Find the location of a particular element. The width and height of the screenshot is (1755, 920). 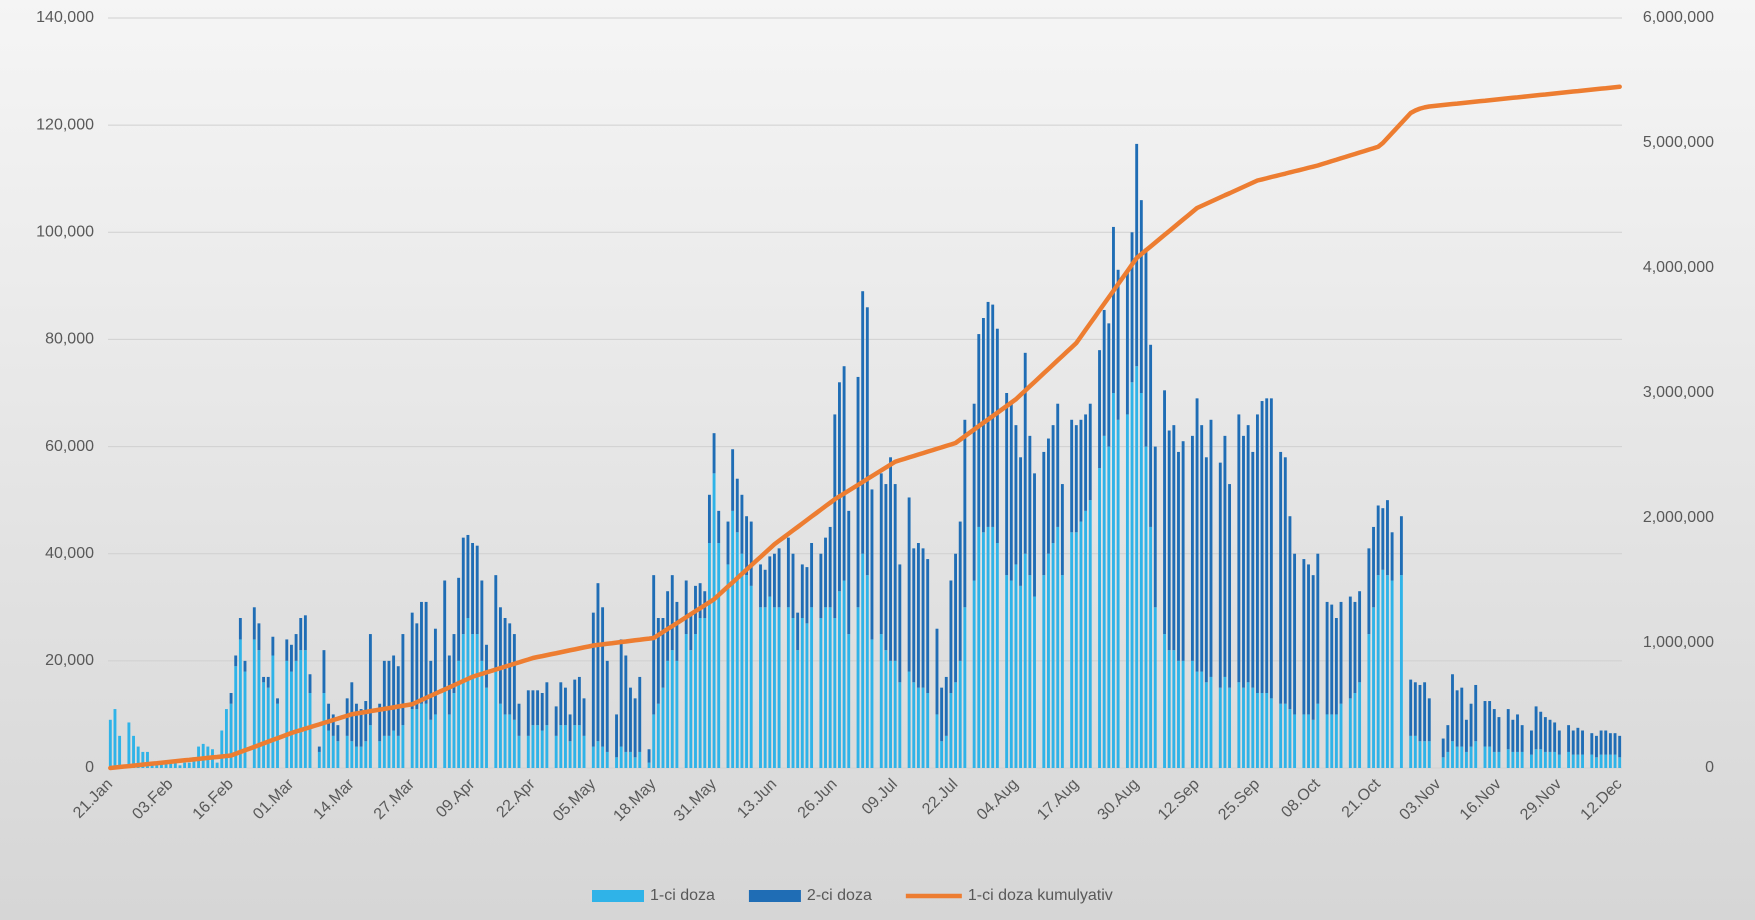

legend-label: 1-ci doza kumulyativ is located at coordinates (1040, 895).